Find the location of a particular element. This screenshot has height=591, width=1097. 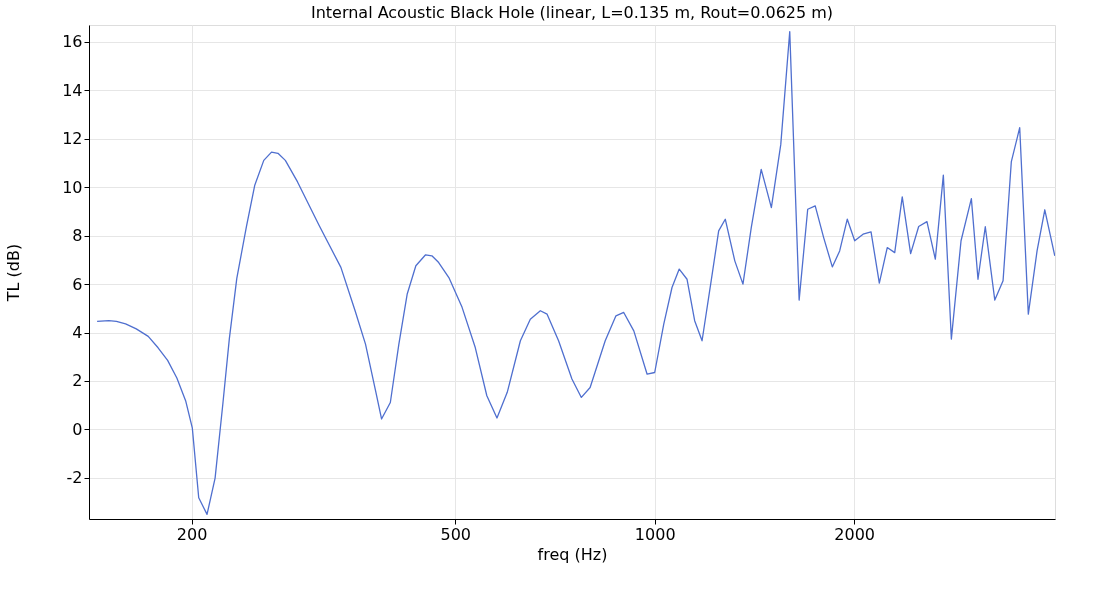

y-tick-label: 10 is located at coordinates (72, 187).